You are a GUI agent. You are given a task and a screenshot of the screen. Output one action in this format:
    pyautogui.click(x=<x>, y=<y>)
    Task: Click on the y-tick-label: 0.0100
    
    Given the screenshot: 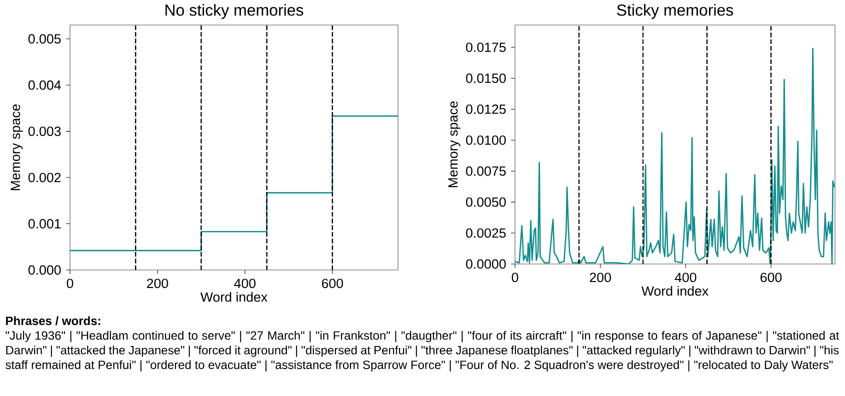 What is the action you would take?
    pyautogui.click(x=486, y=140)
    